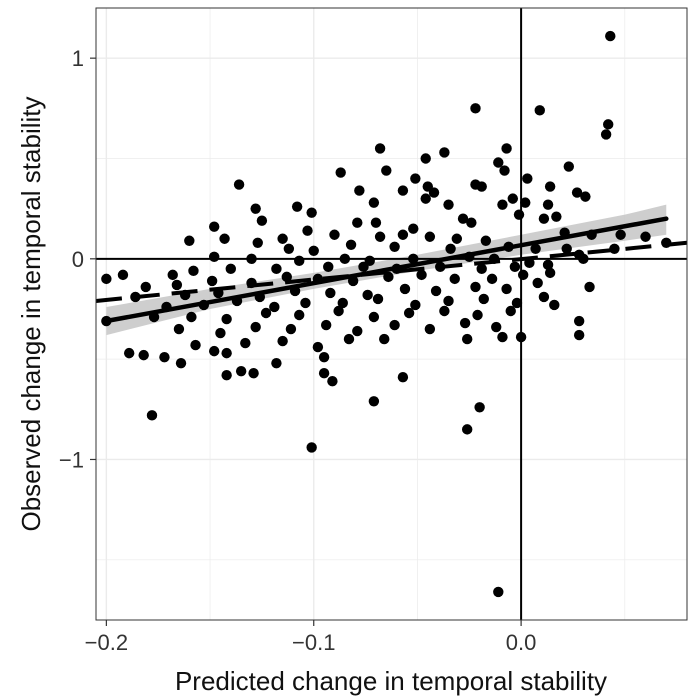 The image size is (689, 700). Describe the element at coordinates (71, 459) in the screenshot. I see `y-tick-label: −1` at that location.